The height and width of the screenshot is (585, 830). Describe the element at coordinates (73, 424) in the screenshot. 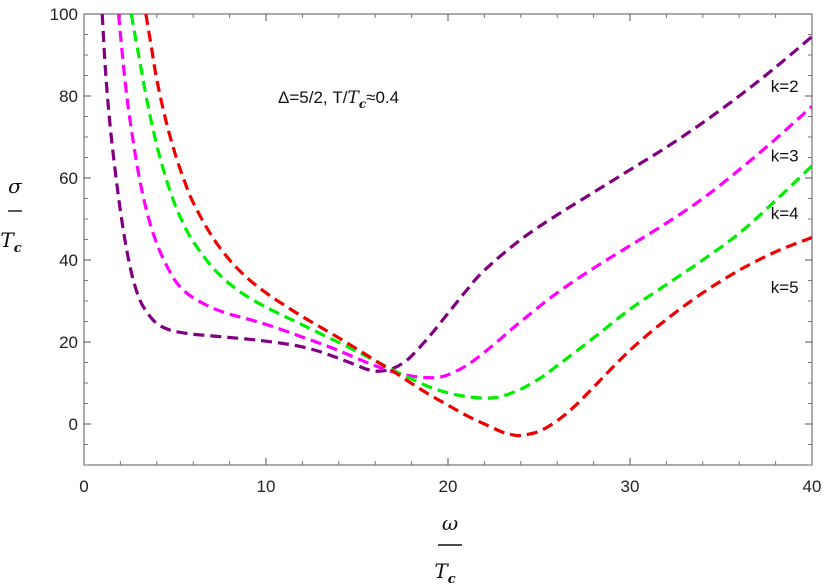

I see `y-tick-label: 0` at that location.